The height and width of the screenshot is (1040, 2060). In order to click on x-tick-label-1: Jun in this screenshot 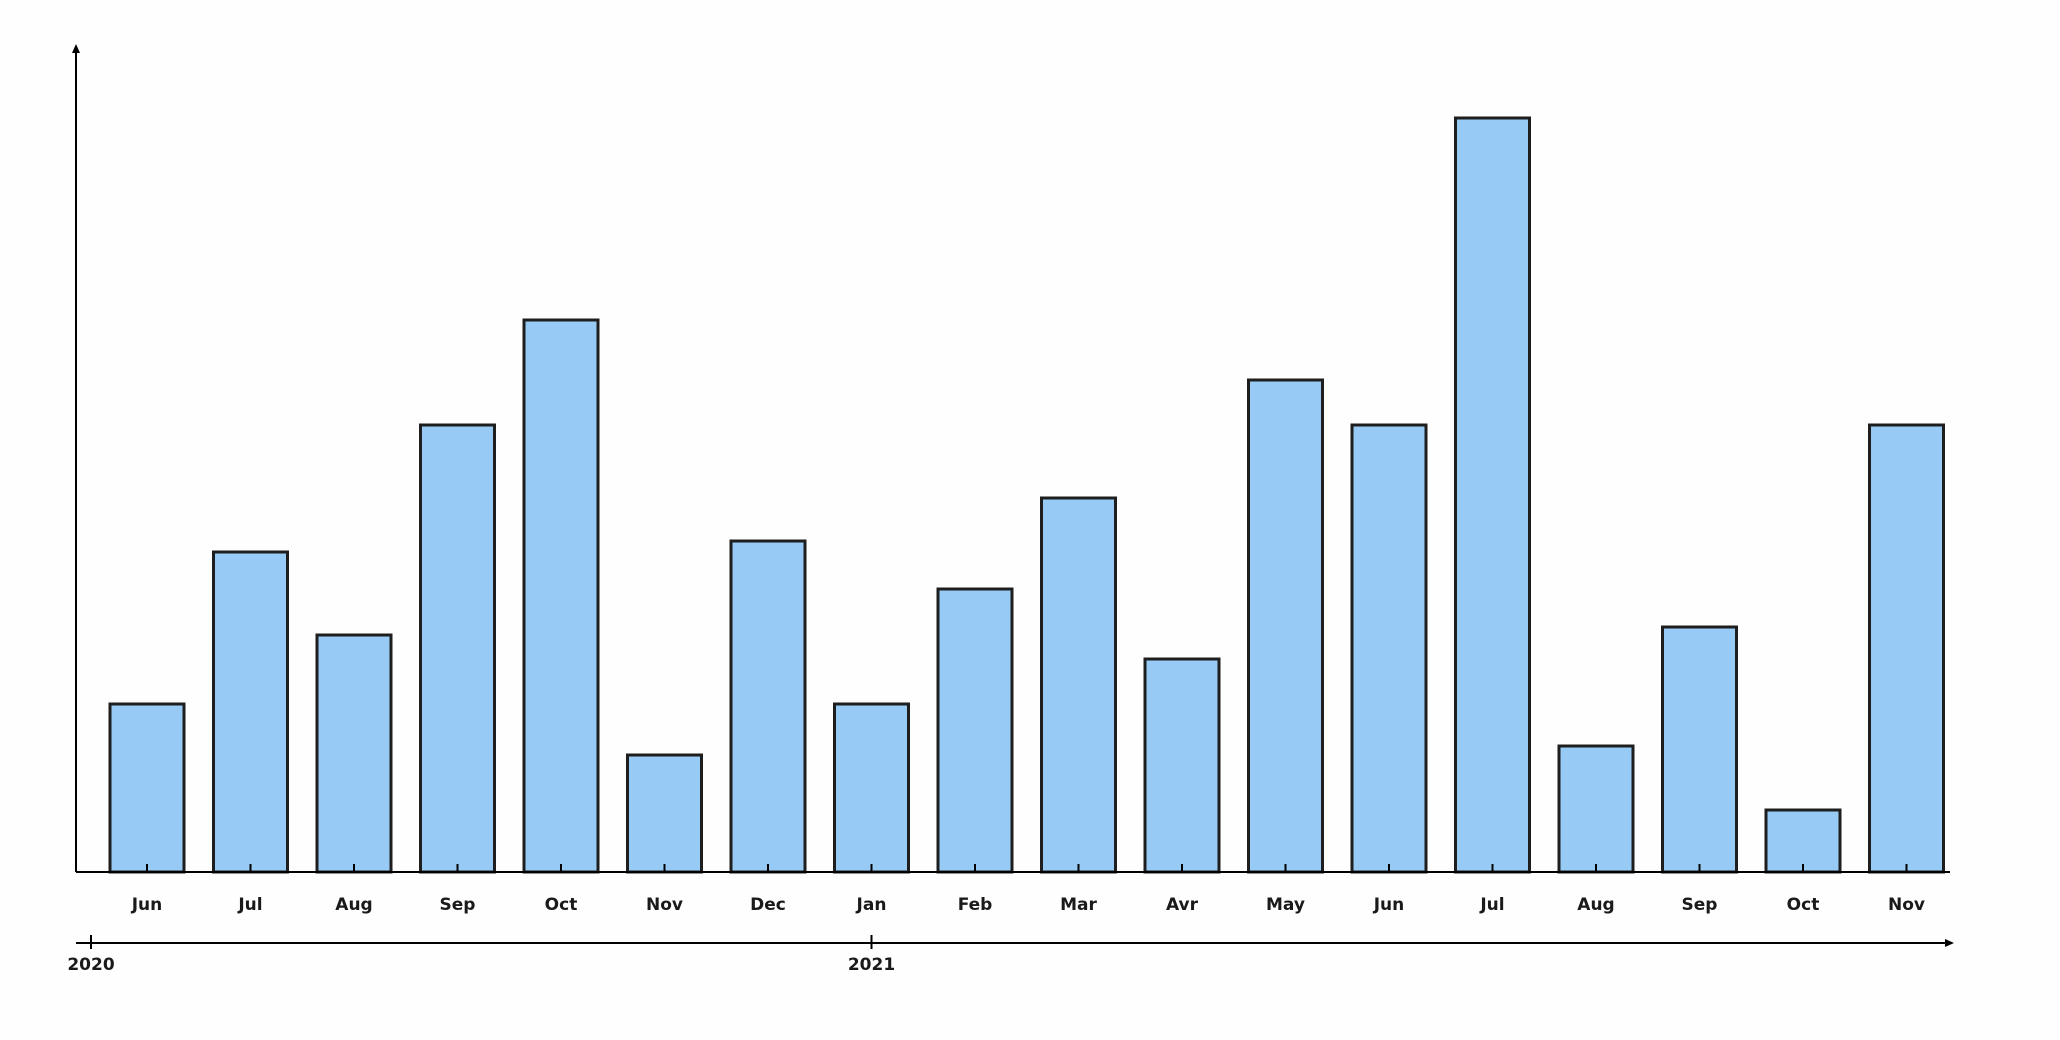, I will do `click(147, 905)`.